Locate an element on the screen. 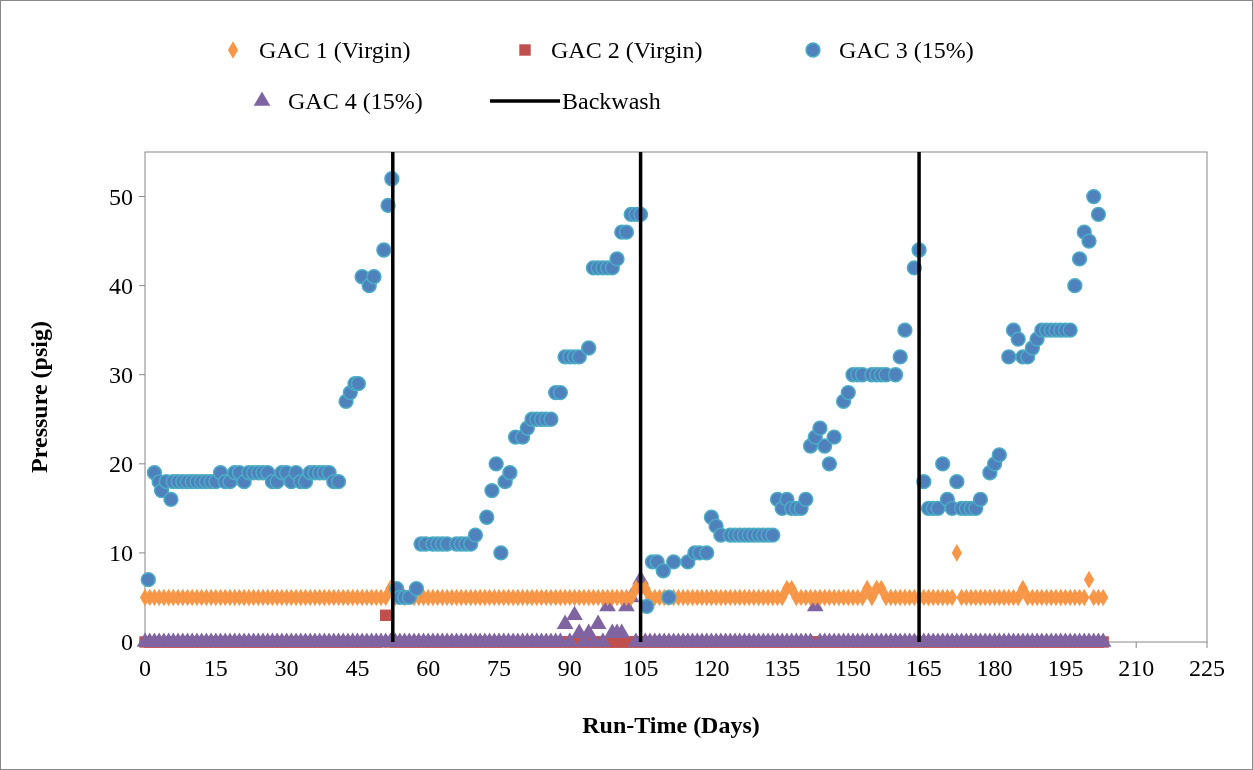 This screenshot has height=770, width=1253. x-tick-label: 0 is located at coordinates (145, 668).